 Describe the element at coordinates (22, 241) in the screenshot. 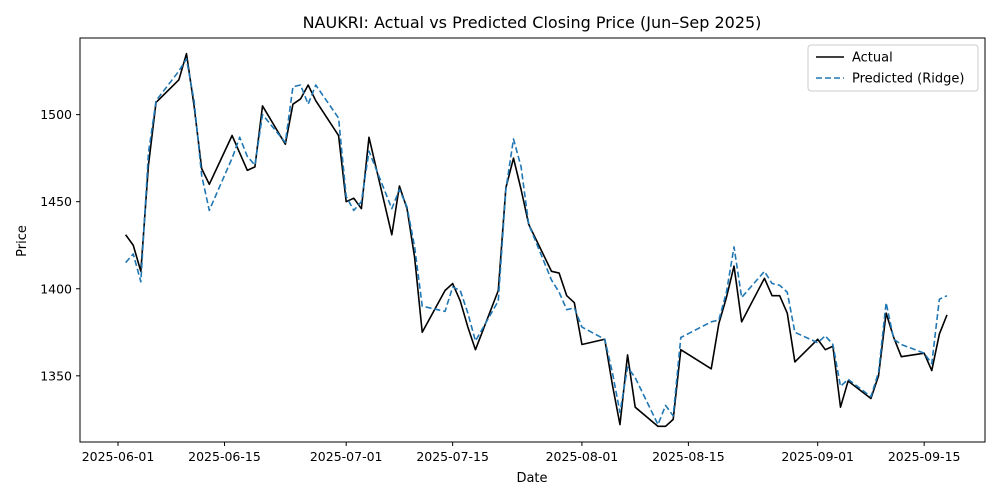

I see `y-axis-label: Price` at that location.